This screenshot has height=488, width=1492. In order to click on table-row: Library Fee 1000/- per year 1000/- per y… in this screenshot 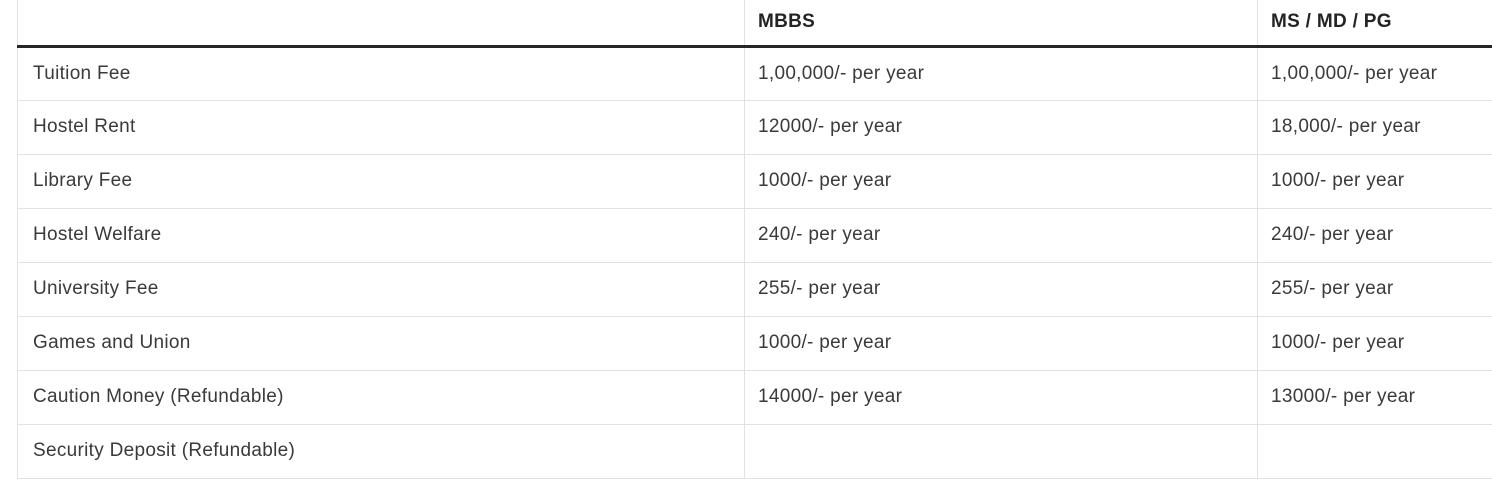, I will do `click(754, 181)`.